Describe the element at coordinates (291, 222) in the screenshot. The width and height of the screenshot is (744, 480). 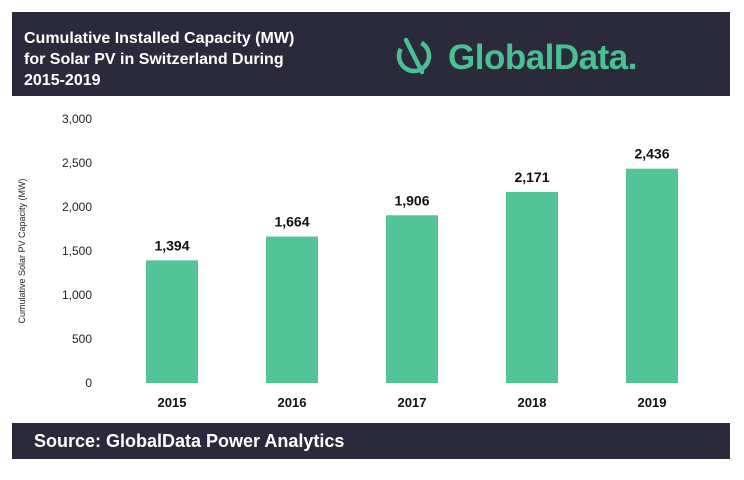
I see `data-label: 1,664` at that location.